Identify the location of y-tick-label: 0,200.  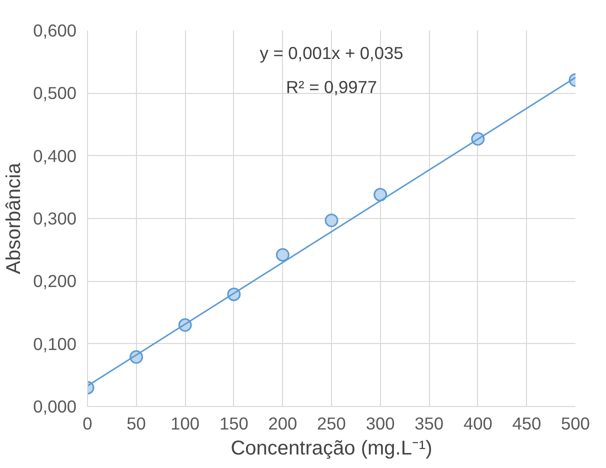
(55, 281).